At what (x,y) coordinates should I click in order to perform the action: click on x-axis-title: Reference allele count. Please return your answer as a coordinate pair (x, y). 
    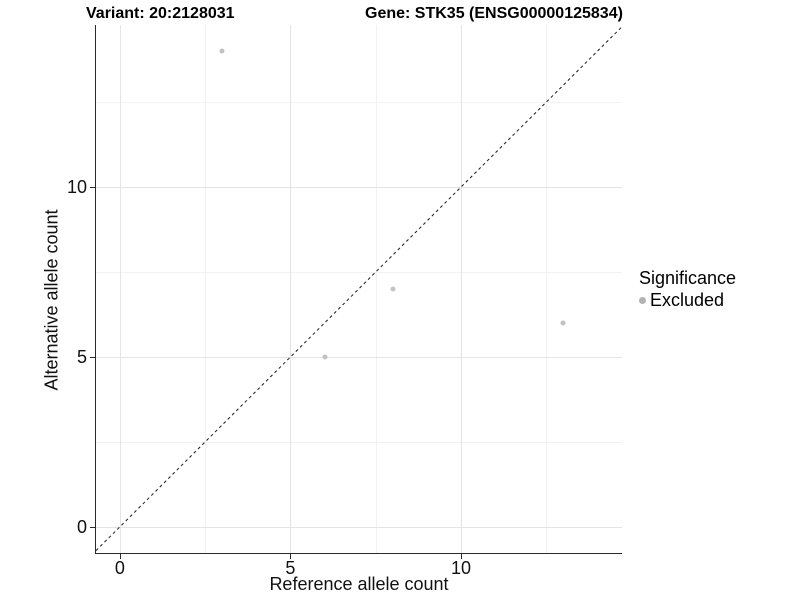
    Looking at the image, I should click on (359, 584).